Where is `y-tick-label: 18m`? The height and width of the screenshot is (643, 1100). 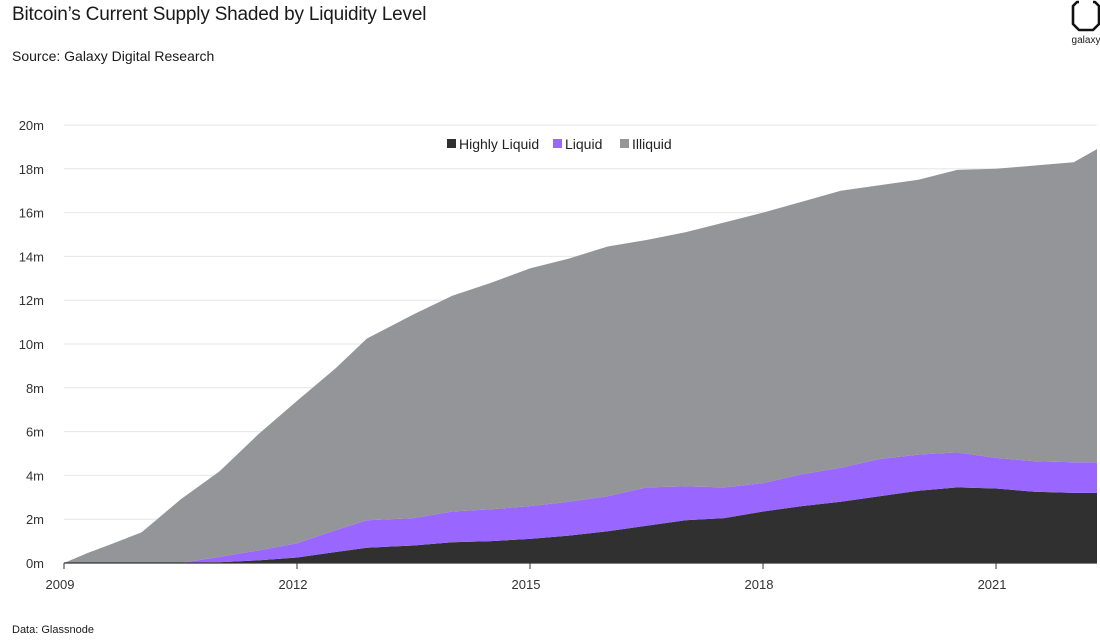 y-tick-label: 18m is located at coordinates (31, 169).